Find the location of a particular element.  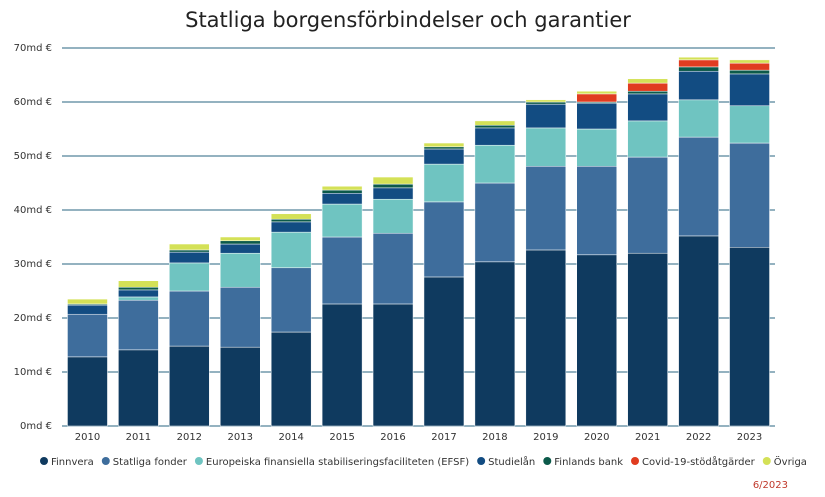

x-tick-label: 2011 is located at coordinates (138, 437).